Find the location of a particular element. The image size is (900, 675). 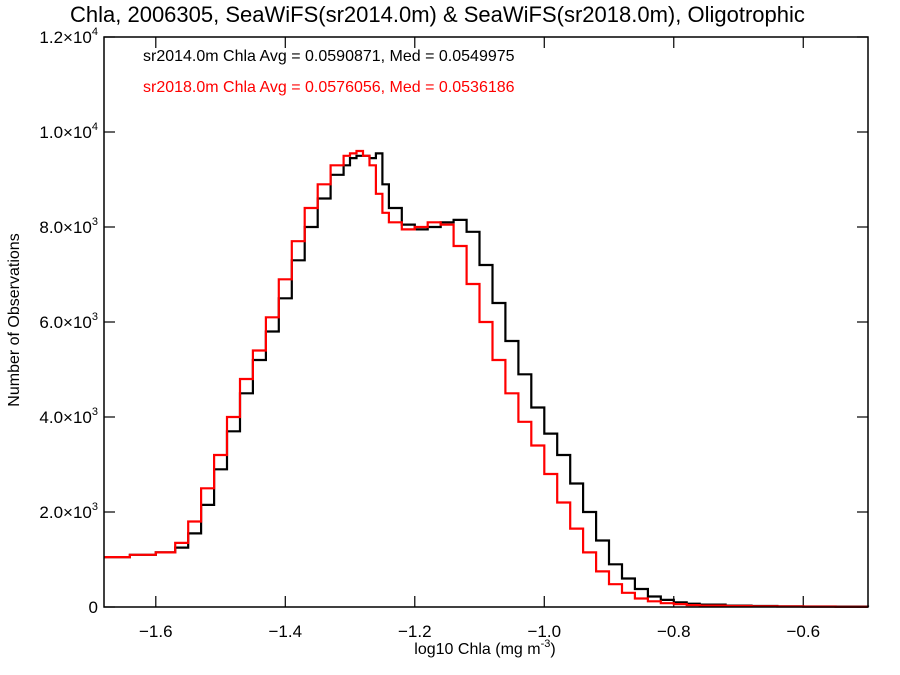

y-tick-label: 1.0×10⁴ is located at coordinates (68, 131).